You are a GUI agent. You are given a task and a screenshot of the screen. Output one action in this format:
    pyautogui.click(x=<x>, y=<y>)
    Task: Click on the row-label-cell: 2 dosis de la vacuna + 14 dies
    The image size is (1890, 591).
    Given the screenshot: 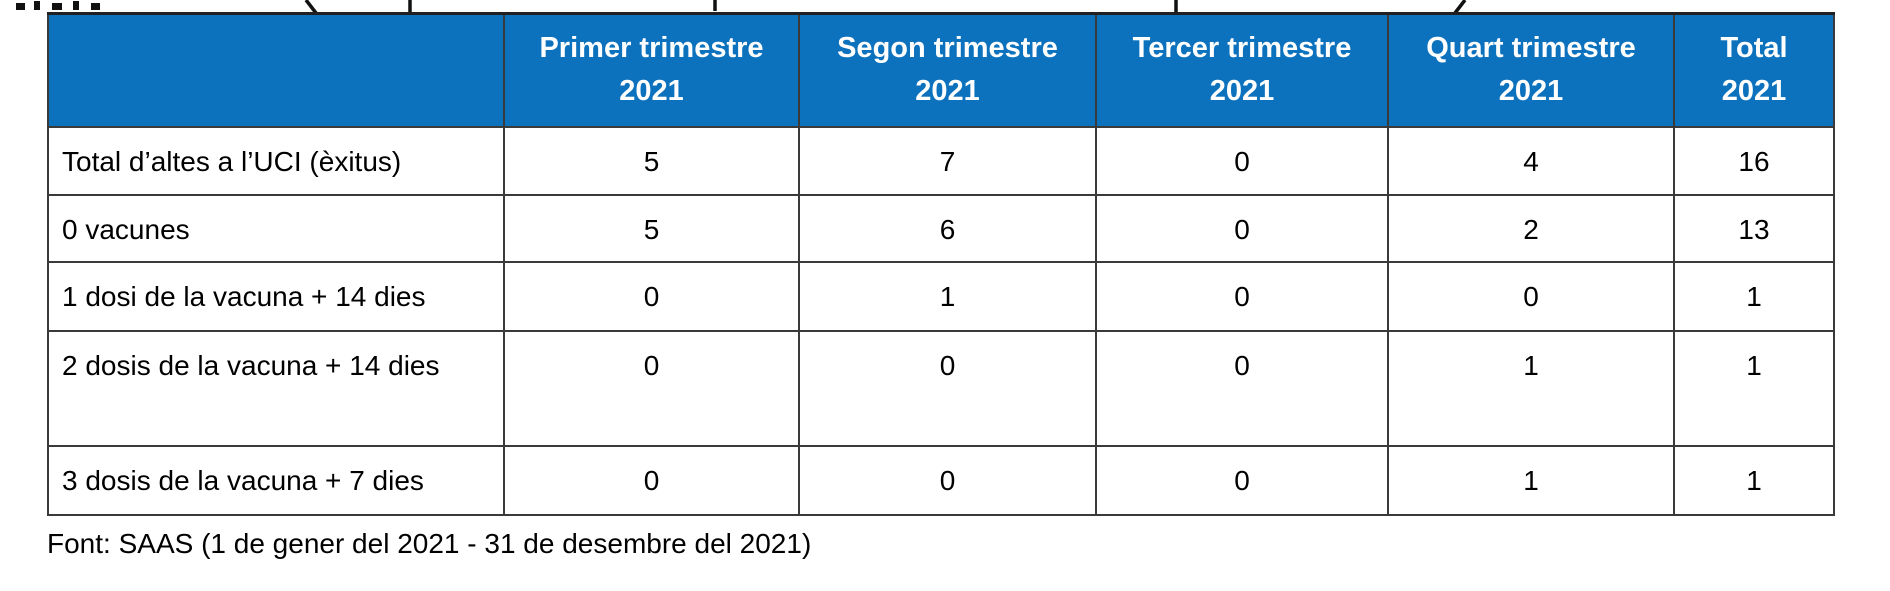 What is the action you would take?
    pyautogui.click(x=276, y=388)
    